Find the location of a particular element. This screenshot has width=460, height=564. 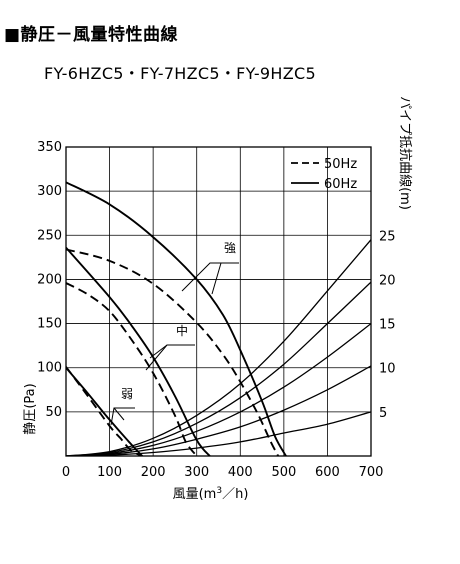

x-tick-label: 100 is located at coordinates (109, 472).